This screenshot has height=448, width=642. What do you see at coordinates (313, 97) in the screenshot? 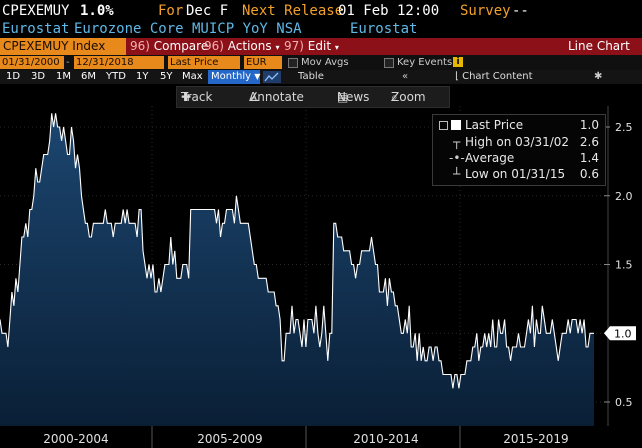
I see `chart-toolbar: ✚ Track ∠ Annotate ▤ News ⌕ Zoom` at bounding box center [313, 97].